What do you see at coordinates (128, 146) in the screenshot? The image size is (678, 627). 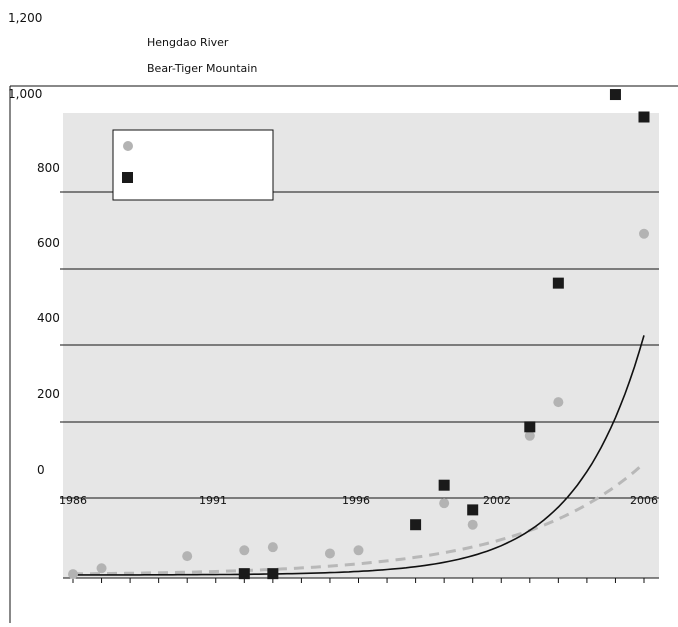 I see `legend-circle-marker` at bounding box center [128, 146].